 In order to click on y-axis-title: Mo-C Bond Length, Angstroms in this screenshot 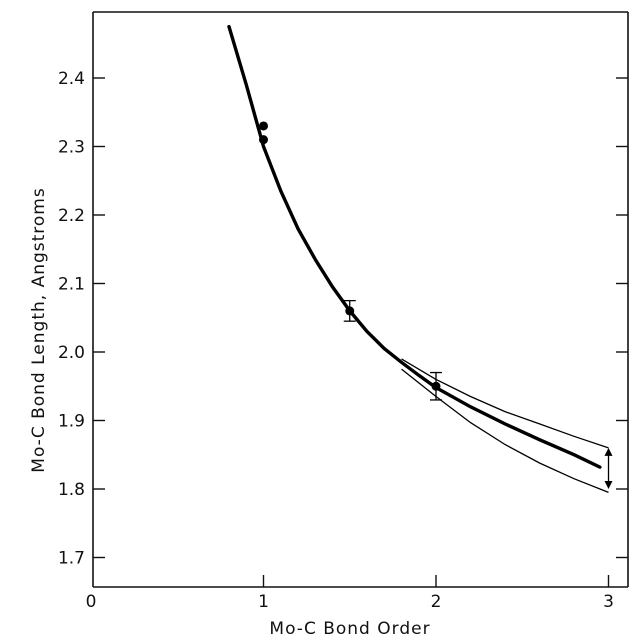, I will do `click(39, 329)`.